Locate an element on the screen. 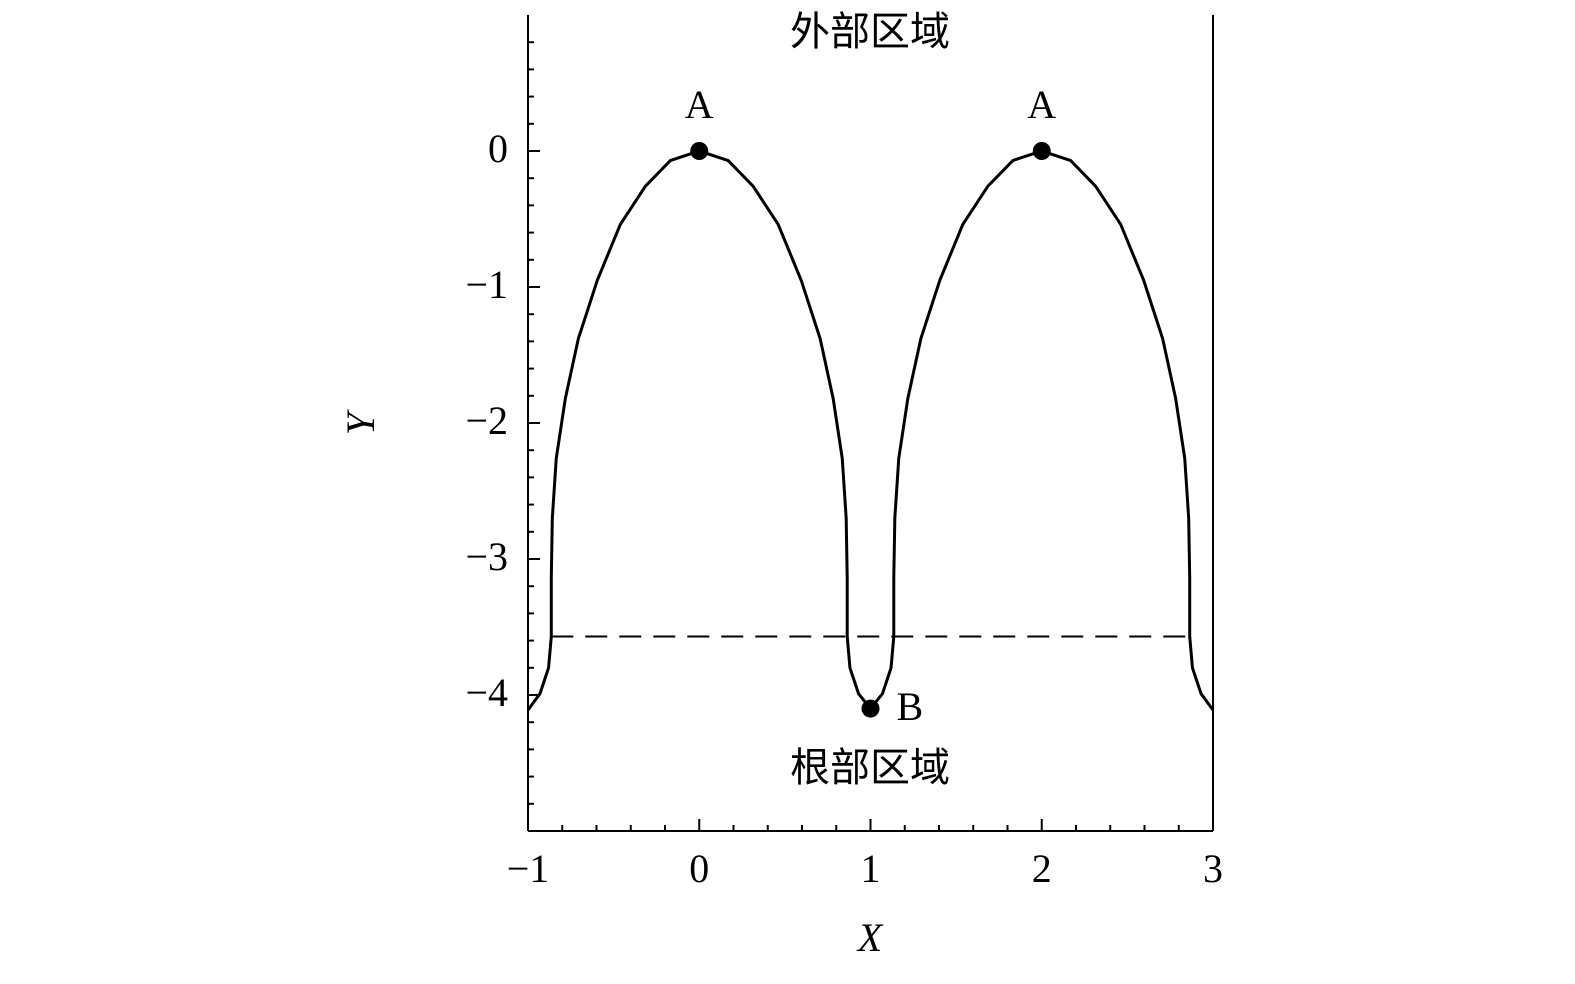 The height and width of the screenshot is (984, 1575). point-label: B is located at coordinates (910, 706).